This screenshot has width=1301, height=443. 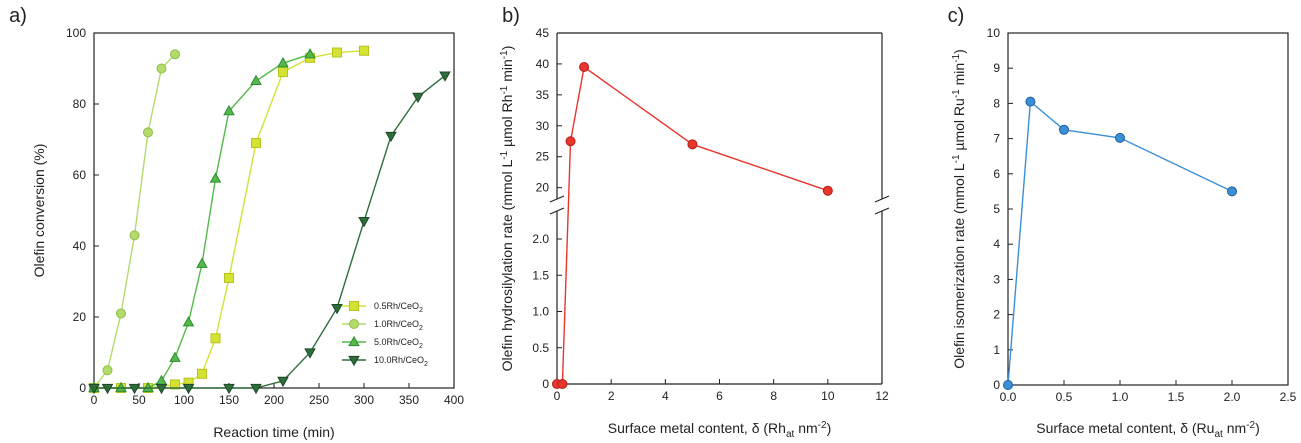 What do you see at coordinates (18, 16) in the screenshot?
I see `panel-label-a: a)` at bounding box center [18, 16].